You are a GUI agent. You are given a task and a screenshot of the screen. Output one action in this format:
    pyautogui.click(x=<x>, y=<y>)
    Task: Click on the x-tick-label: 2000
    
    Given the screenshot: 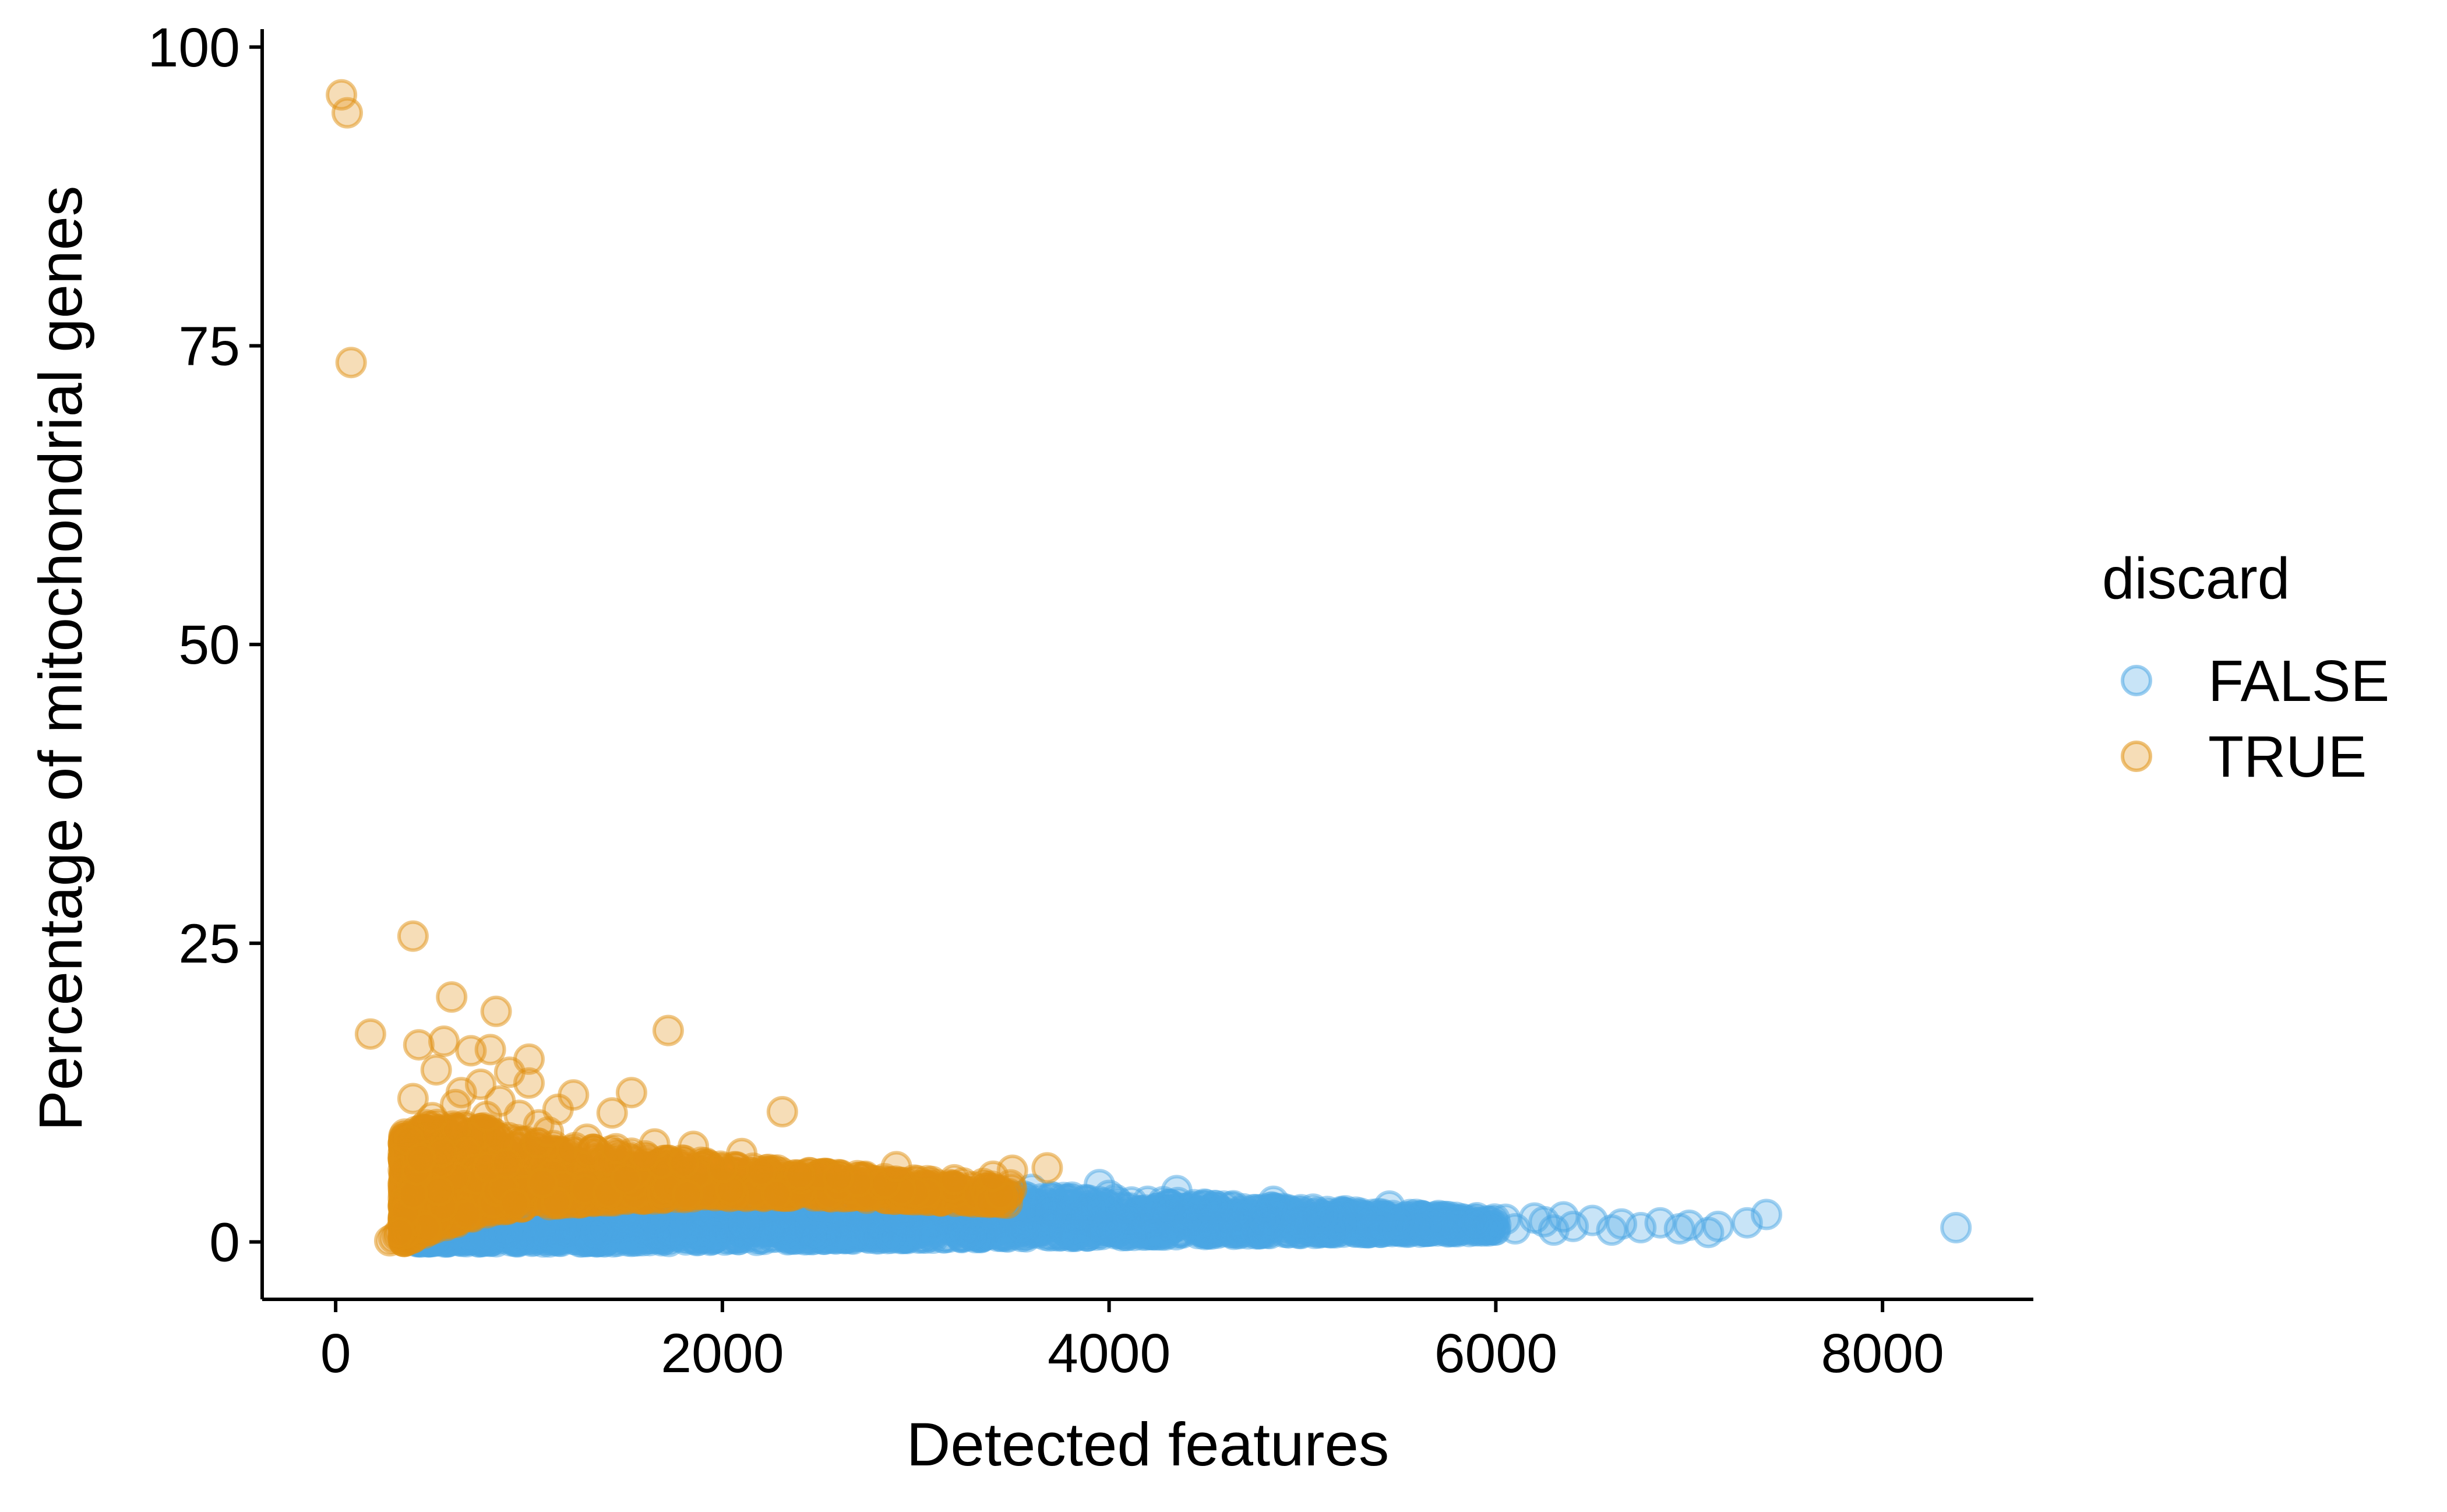 What is the action you would take?
    pyautogui.click(x=722, y=1353)
    